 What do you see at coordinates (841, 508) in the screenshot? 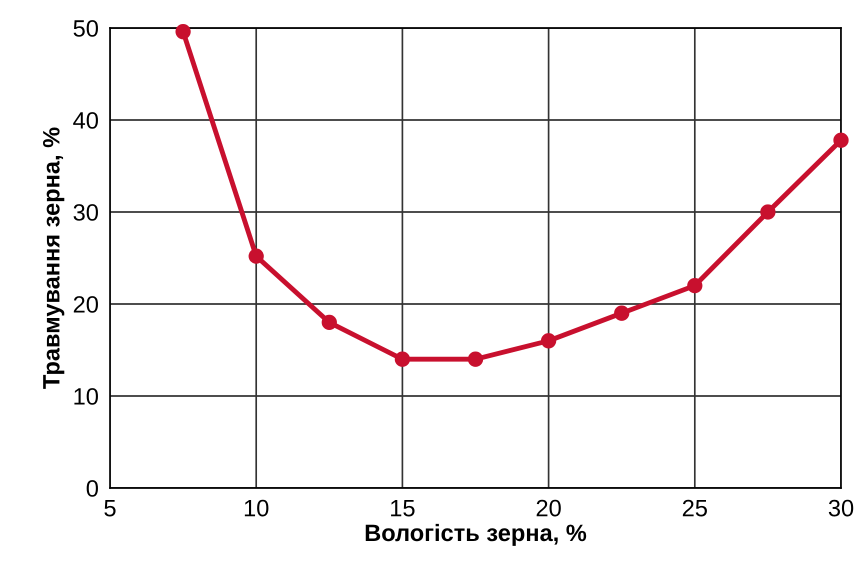
I see `x-tick-label: 30` at bounding box center [841, 508].